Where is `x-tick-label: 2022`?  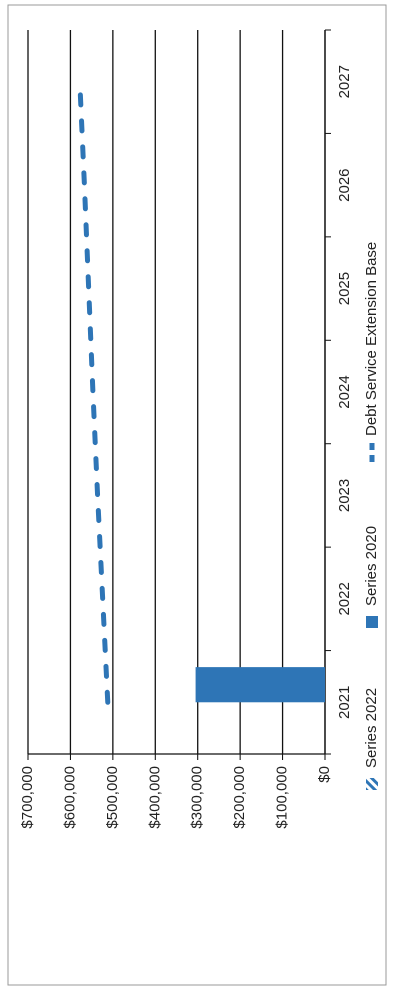 x-tick-label: 2022 is located at coordinates (344, 598).